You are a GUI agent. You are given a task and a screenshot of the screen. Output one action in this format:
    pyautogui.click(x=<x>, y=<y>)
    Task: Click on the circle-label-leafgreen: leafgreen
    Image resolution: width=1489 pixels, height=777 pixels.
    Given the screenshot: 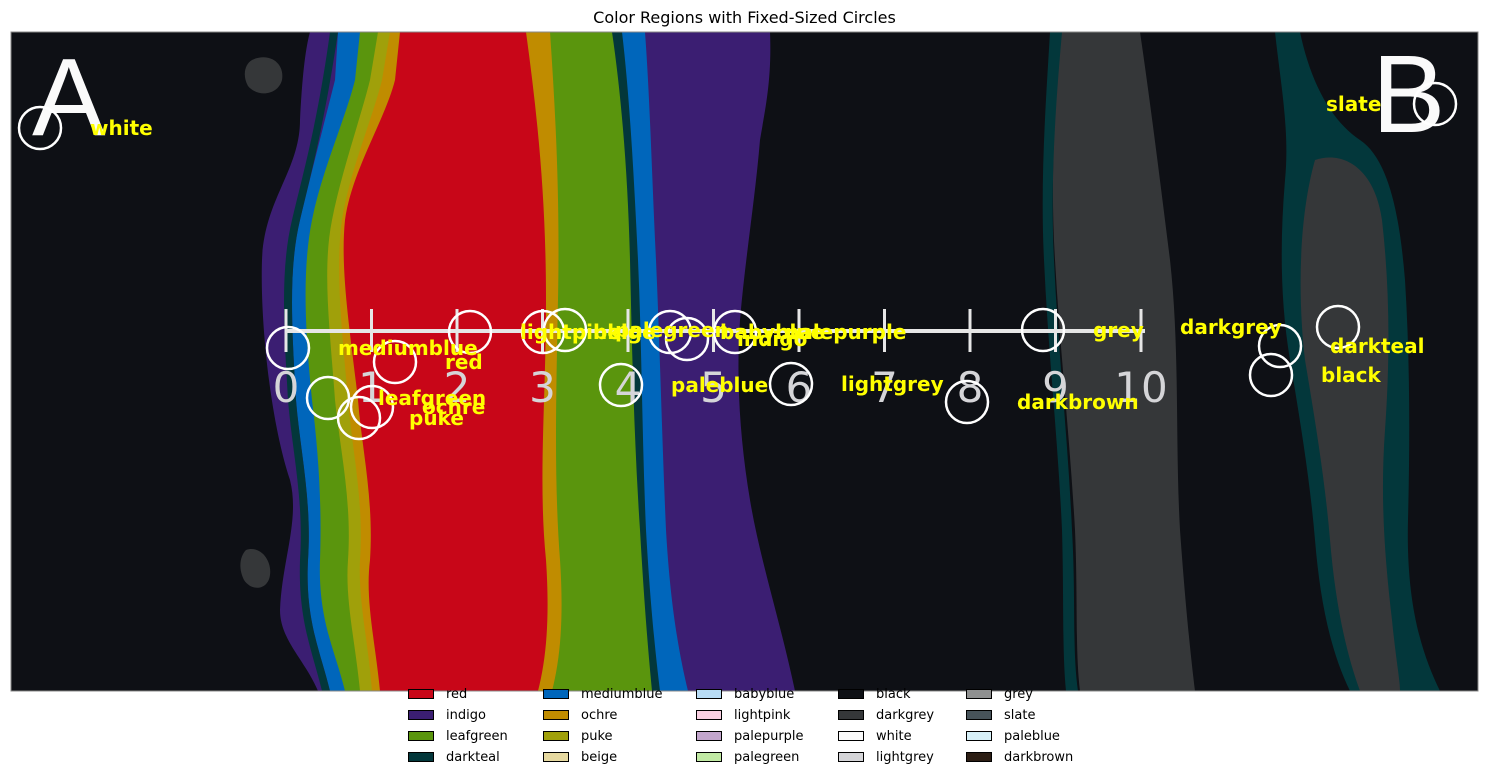 What is the action you would take?
    pyautogui.click(x=432, y=398)
    